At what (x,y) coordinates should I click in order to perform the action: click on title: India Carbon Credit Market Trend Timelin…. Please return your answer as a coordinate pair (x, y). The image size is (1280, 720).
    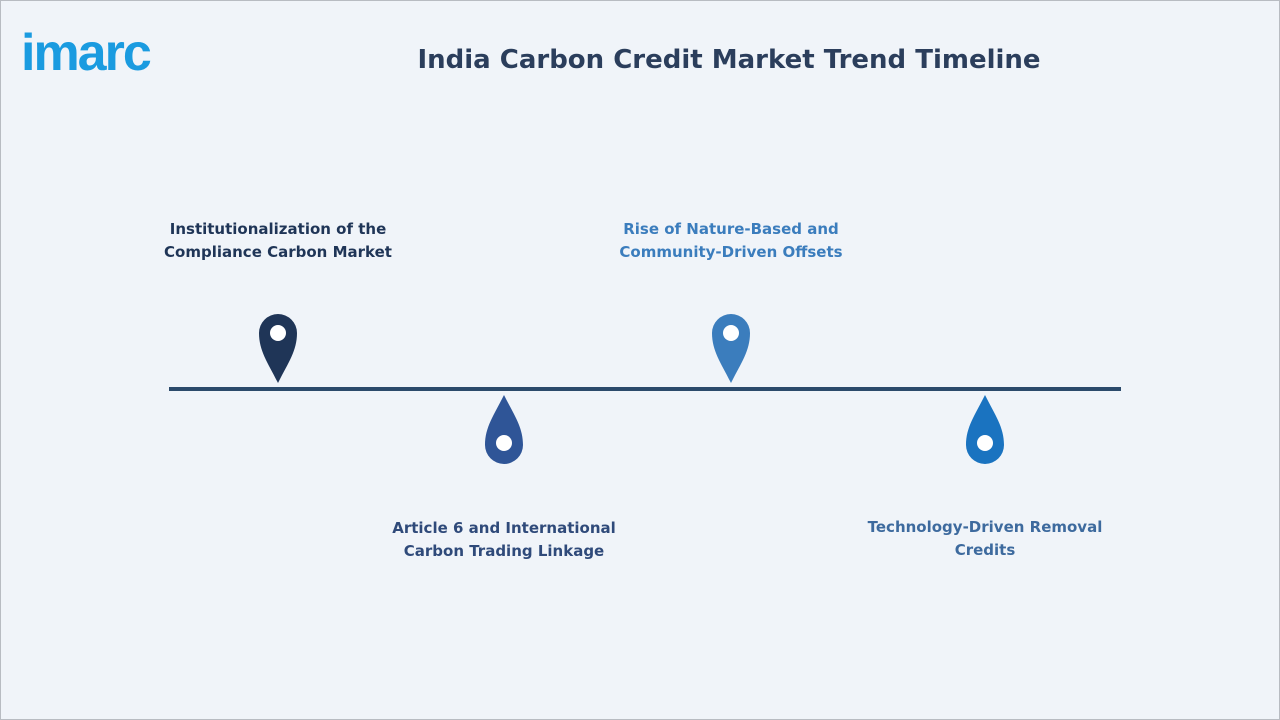
    Looking at the image, I should click on (729, 60).